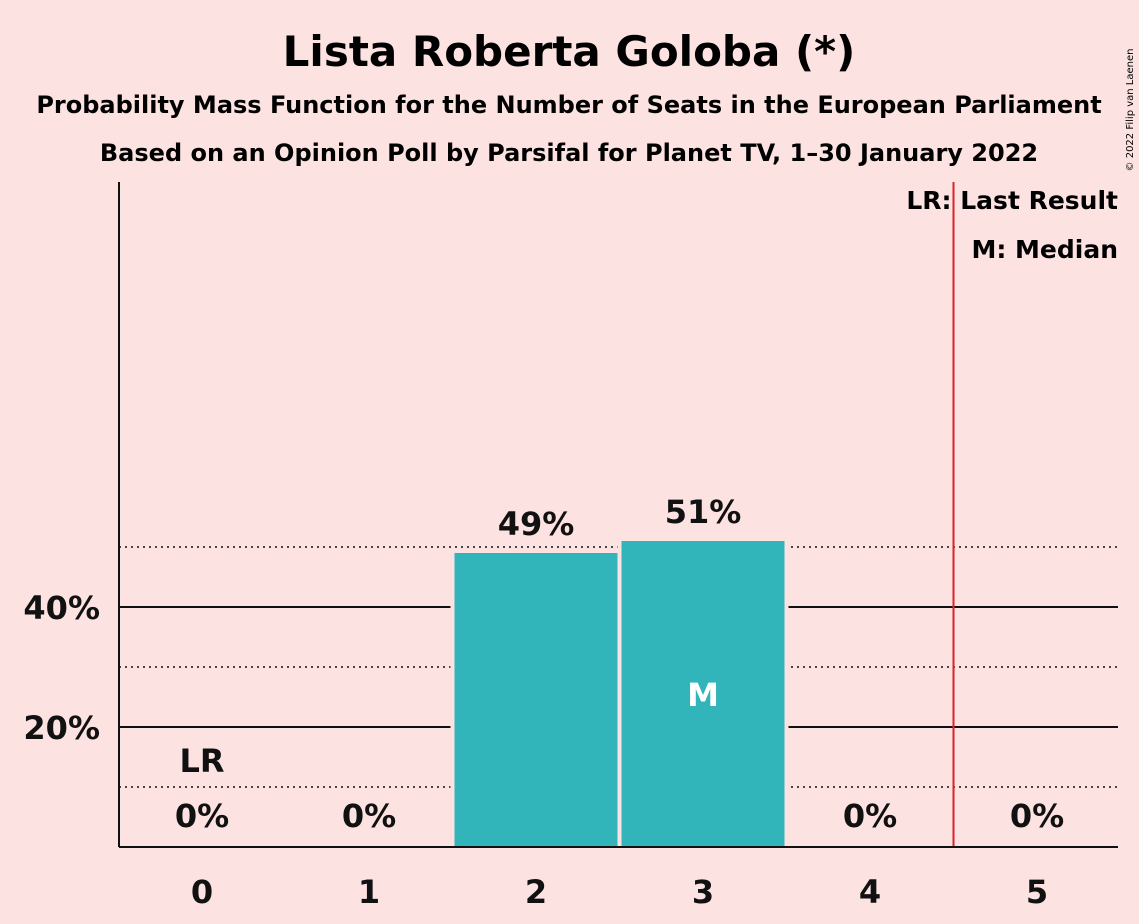 This screenshot has width=1139, height=924. I want to click on bar-value-label-4: 0%, so click(870, 816).